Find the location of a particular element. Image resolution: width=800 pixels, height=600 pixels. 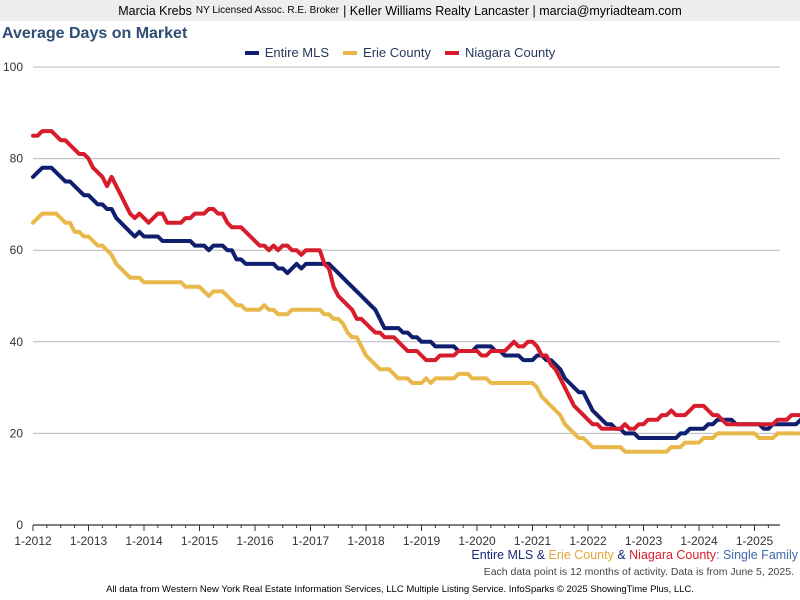

x-tick-label: 1-2022 is located at coordinates (588, 541).